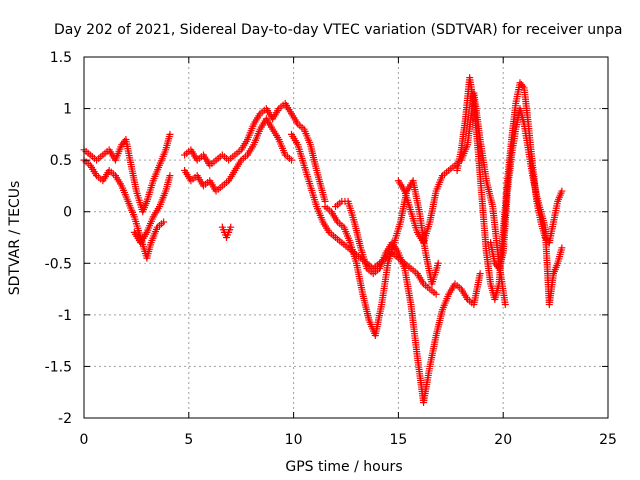 This screenshot has width=640, height=480. Describe the element at coordinates (608, 440) in the screenshot. I see `x-tick-label: 25` at that location.